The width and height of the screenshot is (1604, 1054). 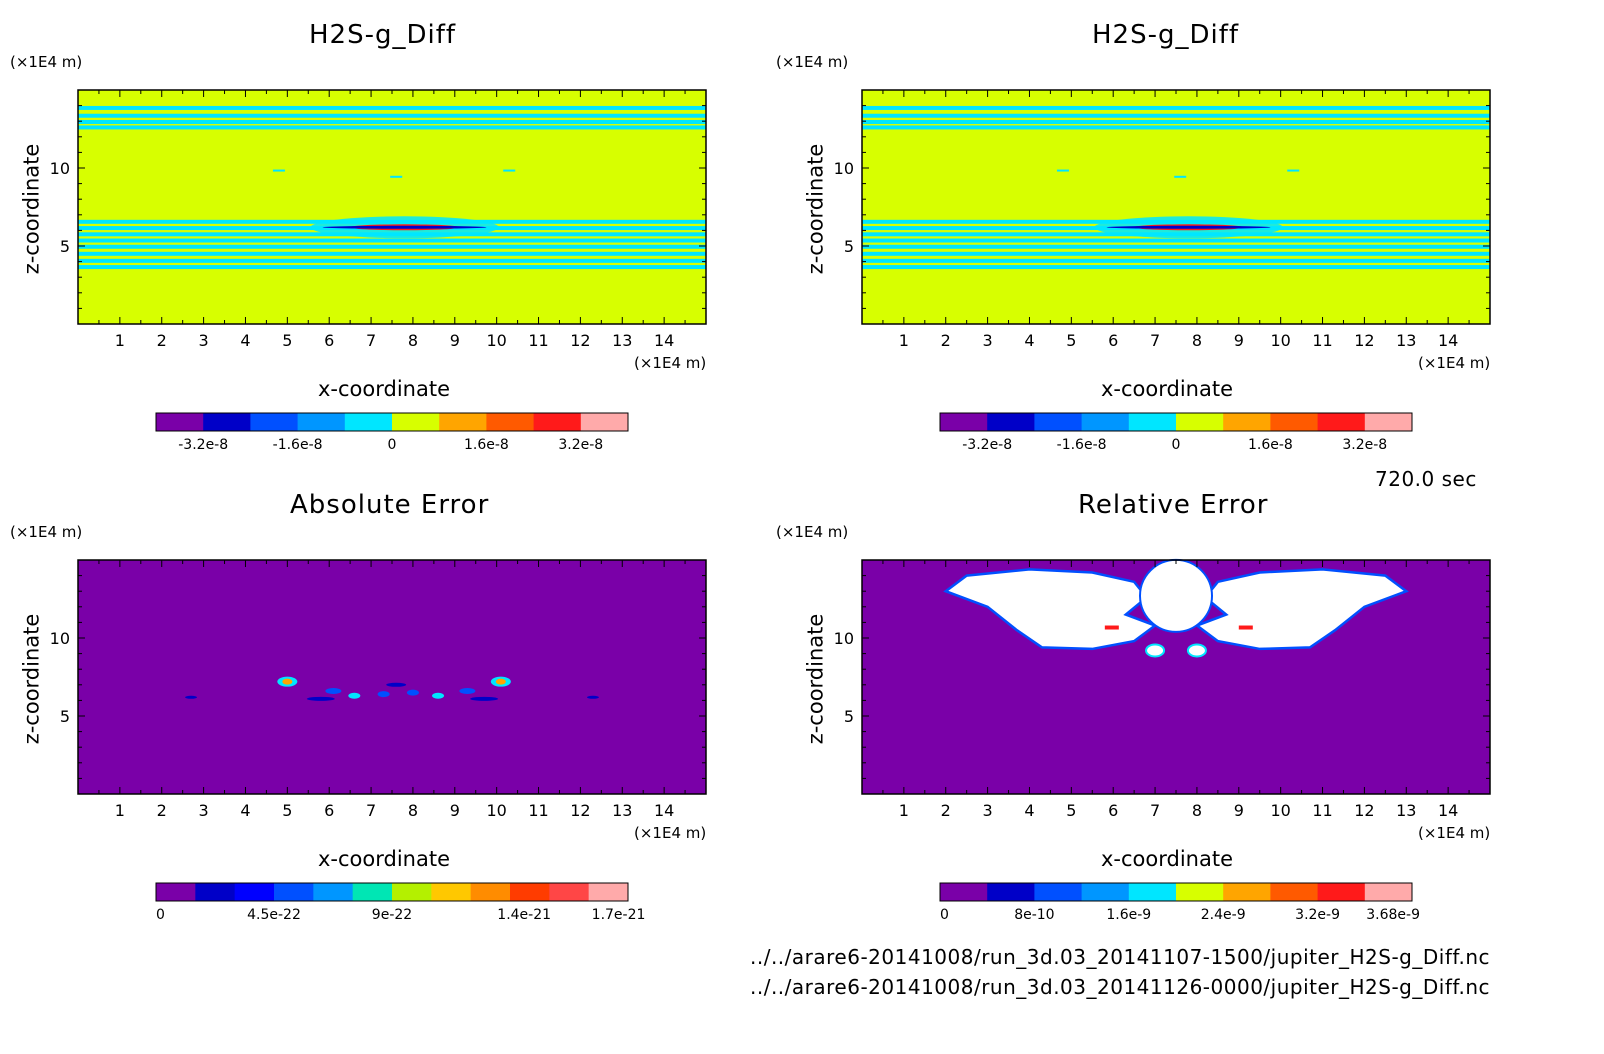 What do you see at coordinates (1426, 479) in the screenshot?
I see `time-label: 720.0 sec` at bounding box center [1426, 479].